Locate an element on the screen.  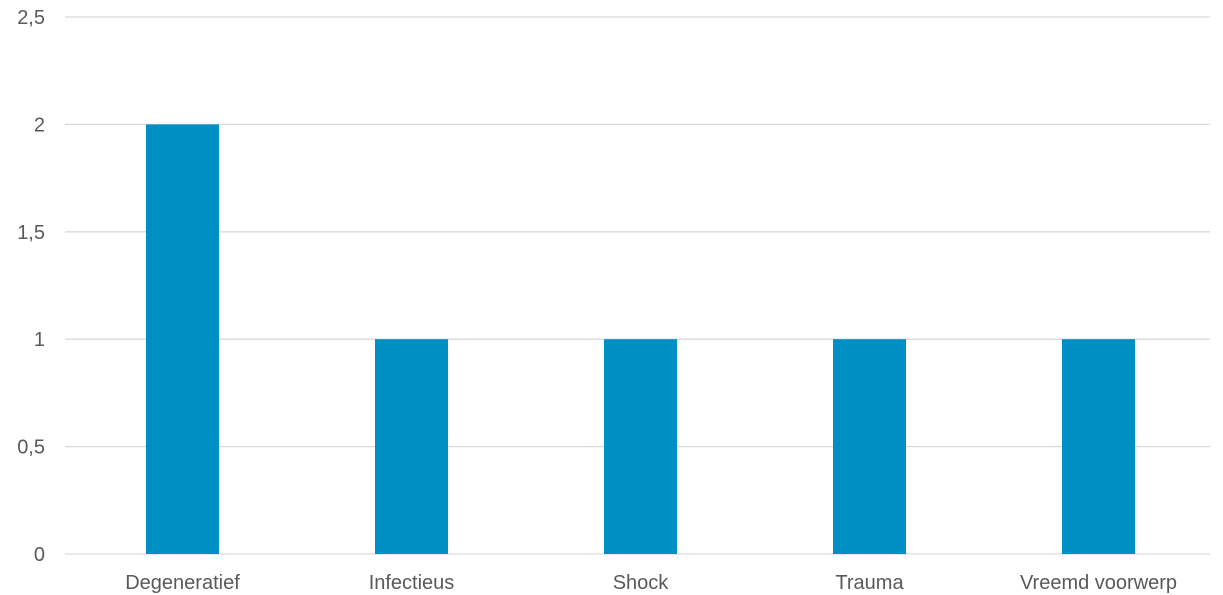
x-tick-label: Degeneratief is located at coordinates (182, 583).